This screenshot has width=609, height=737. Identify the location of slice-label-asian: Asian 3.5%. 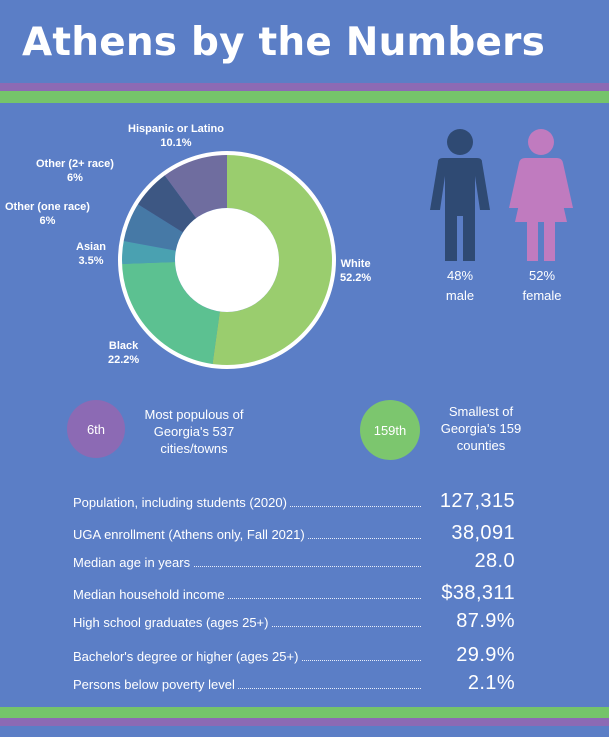
(91, 254).